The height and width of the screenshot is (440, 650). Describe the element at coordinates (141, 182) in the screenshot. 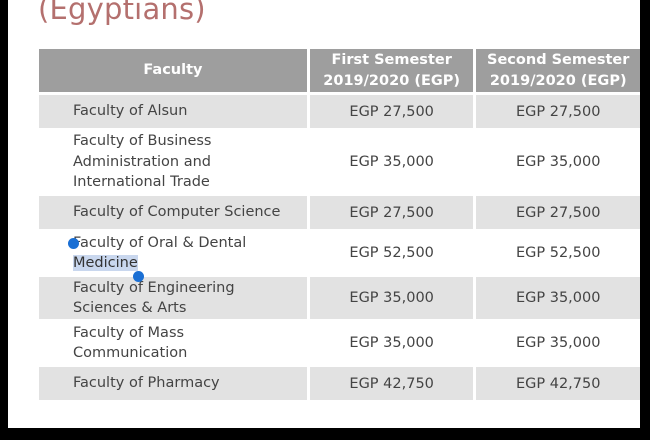

I see `faculty-name-line: International Trade` at that location.